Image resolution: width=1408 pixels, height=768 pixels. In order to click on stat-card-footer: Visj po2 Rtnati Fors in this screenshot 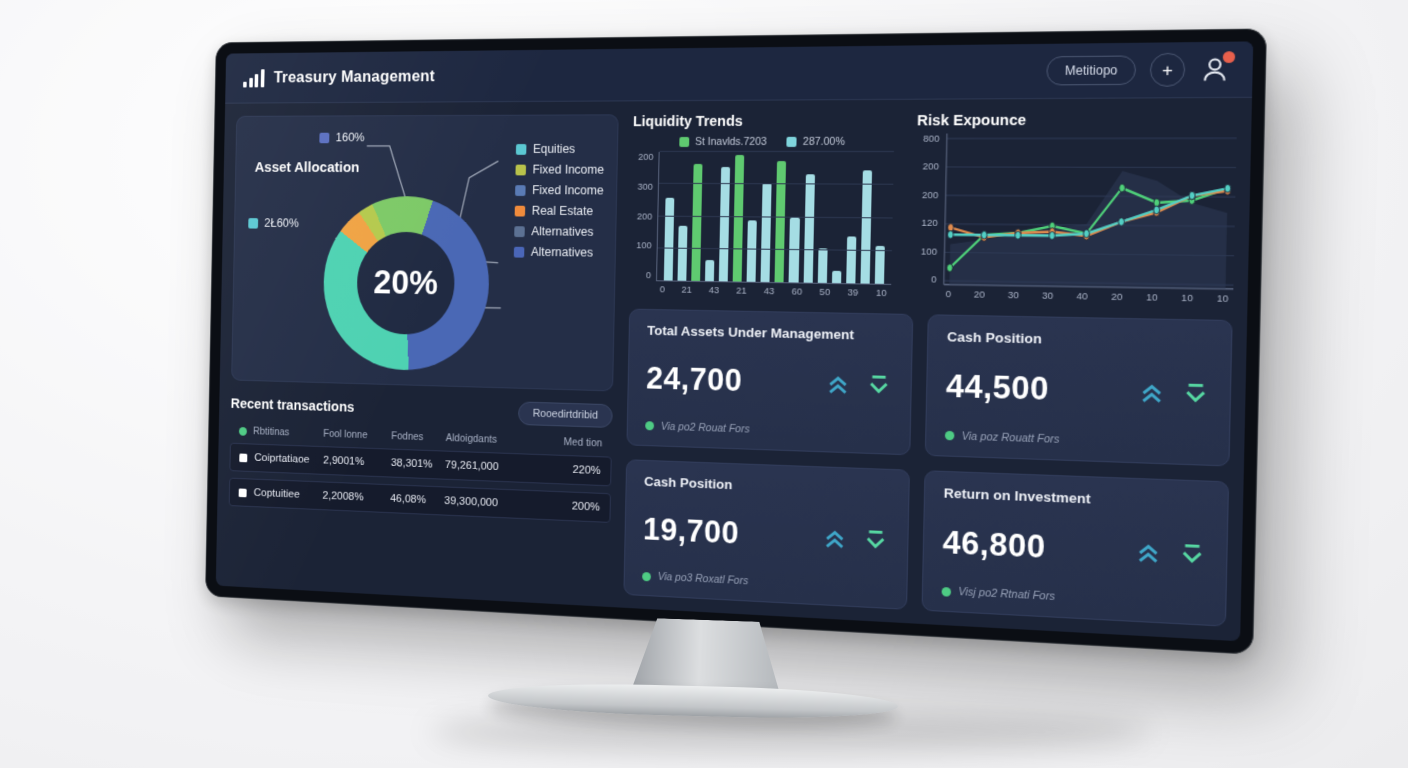, I will do `click(1073, 598)`.